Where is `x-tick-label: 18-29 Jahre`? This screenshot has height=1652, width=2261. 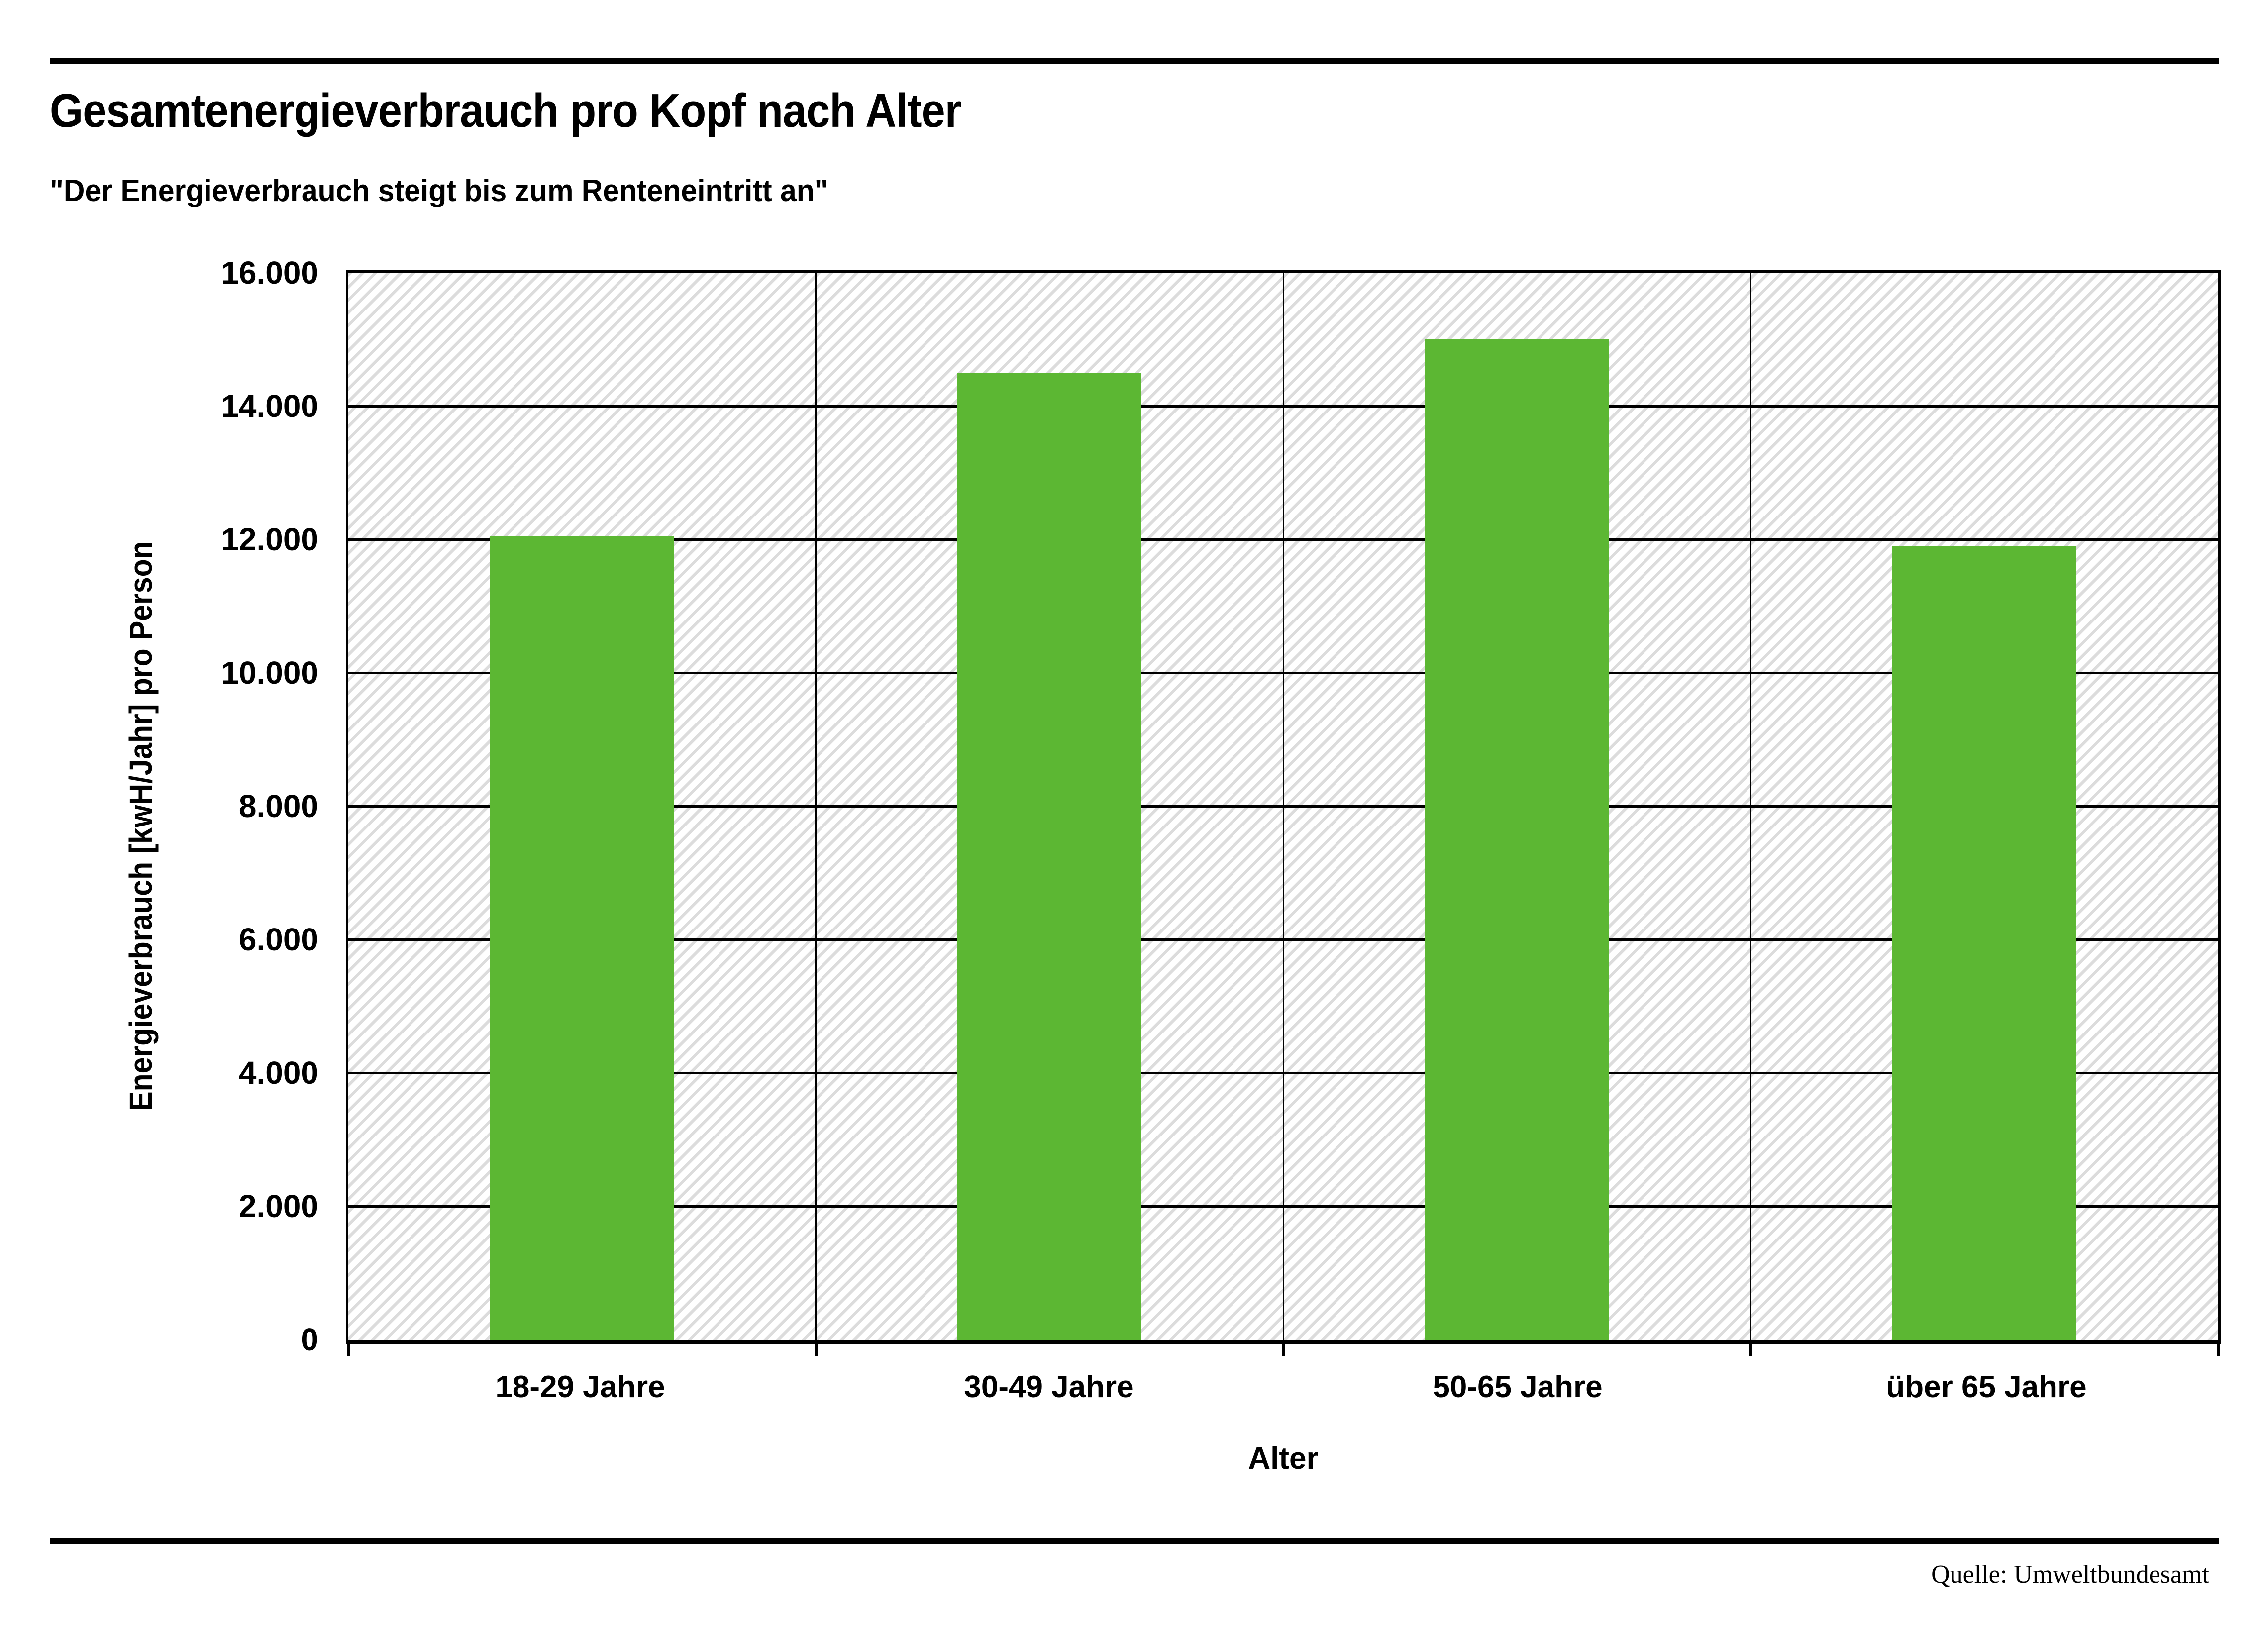
x-tick-label: 18-29 Jahre is located at coordinates (580, 1387).